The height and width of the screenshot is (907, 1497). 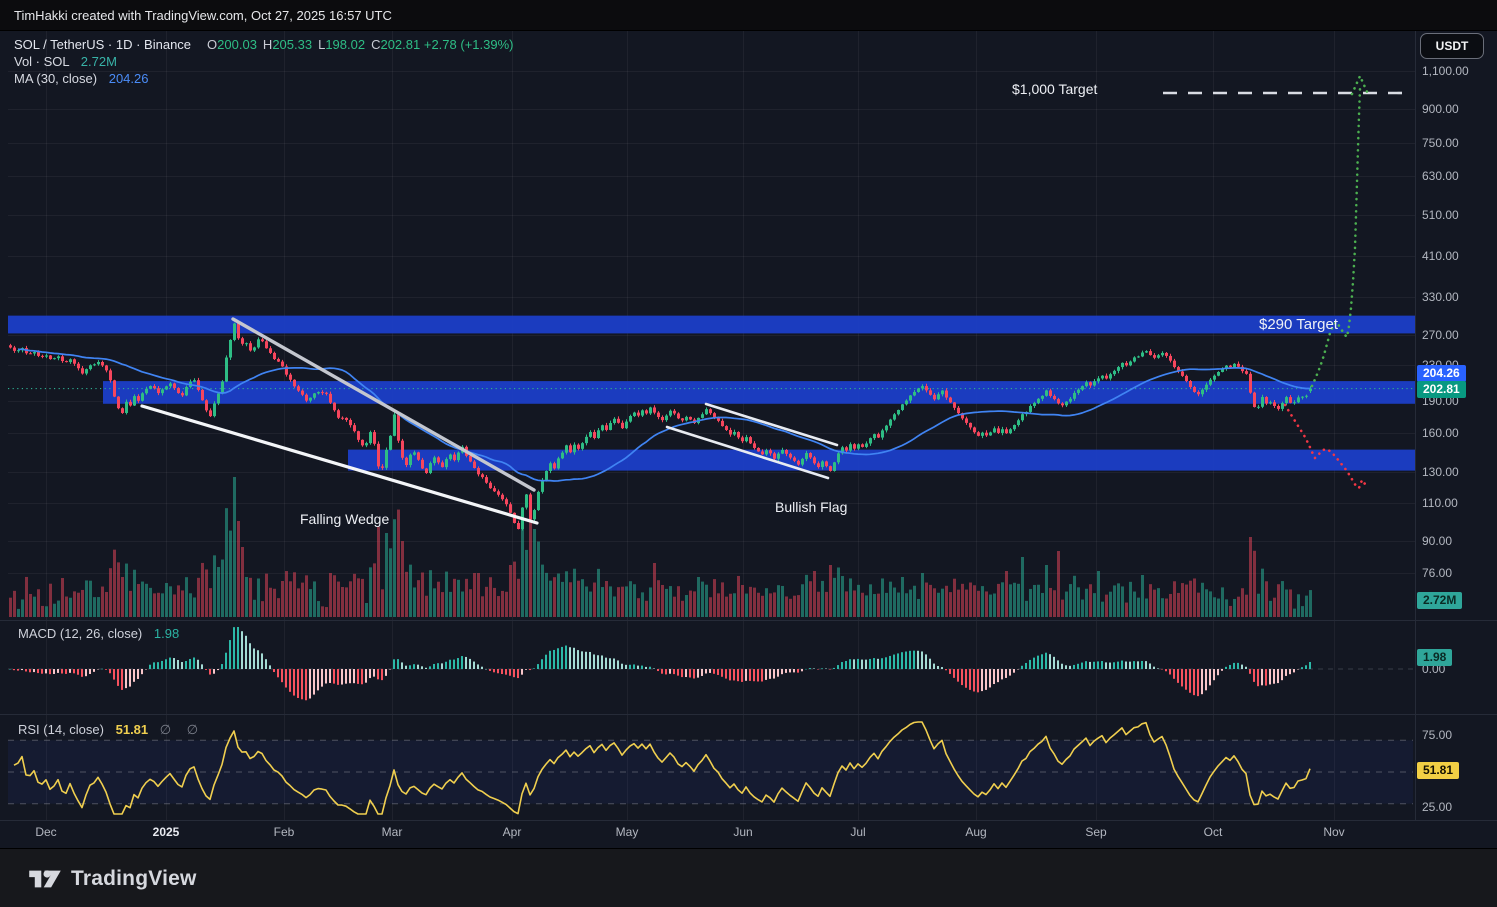 What do you see at coordinates (111, 730) in the screenshot?
I see `rsi-legend: RSI (14, close) 51.81 ∅ ∅` at bounding box center [111, 730].